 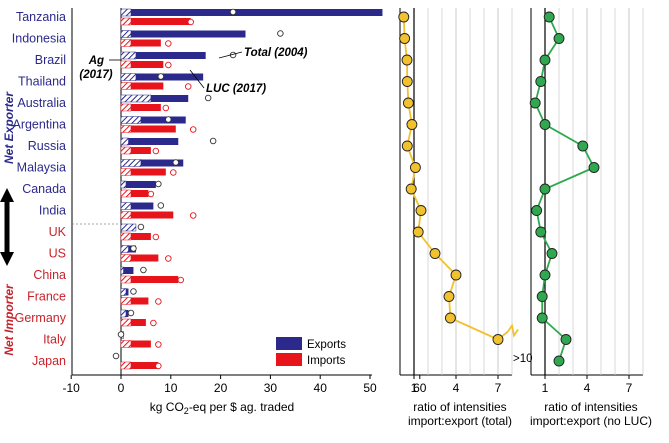 I want to click on bar-x-tick-label: 20, so click(x=221, y=388).